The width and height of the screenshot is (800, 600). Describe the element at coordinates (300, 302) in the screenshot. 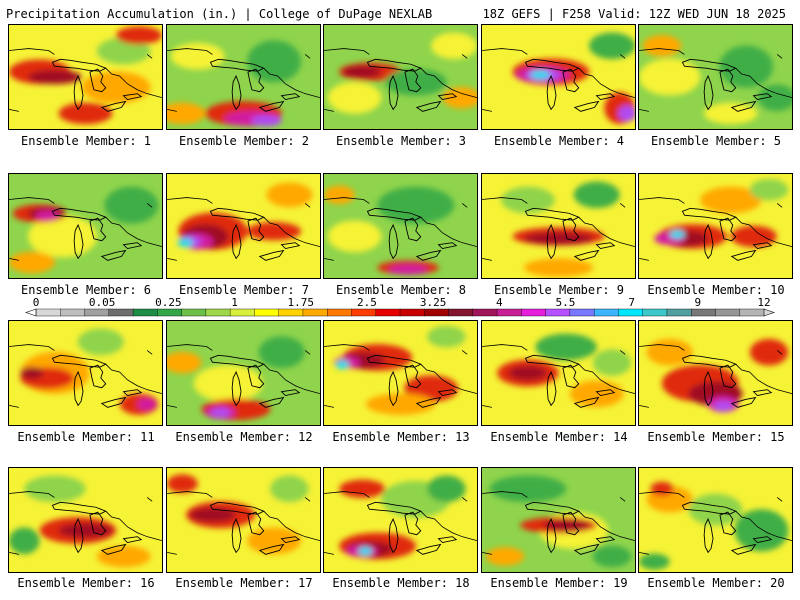

I see `colorbar-tick-label: 1.75` at that location.